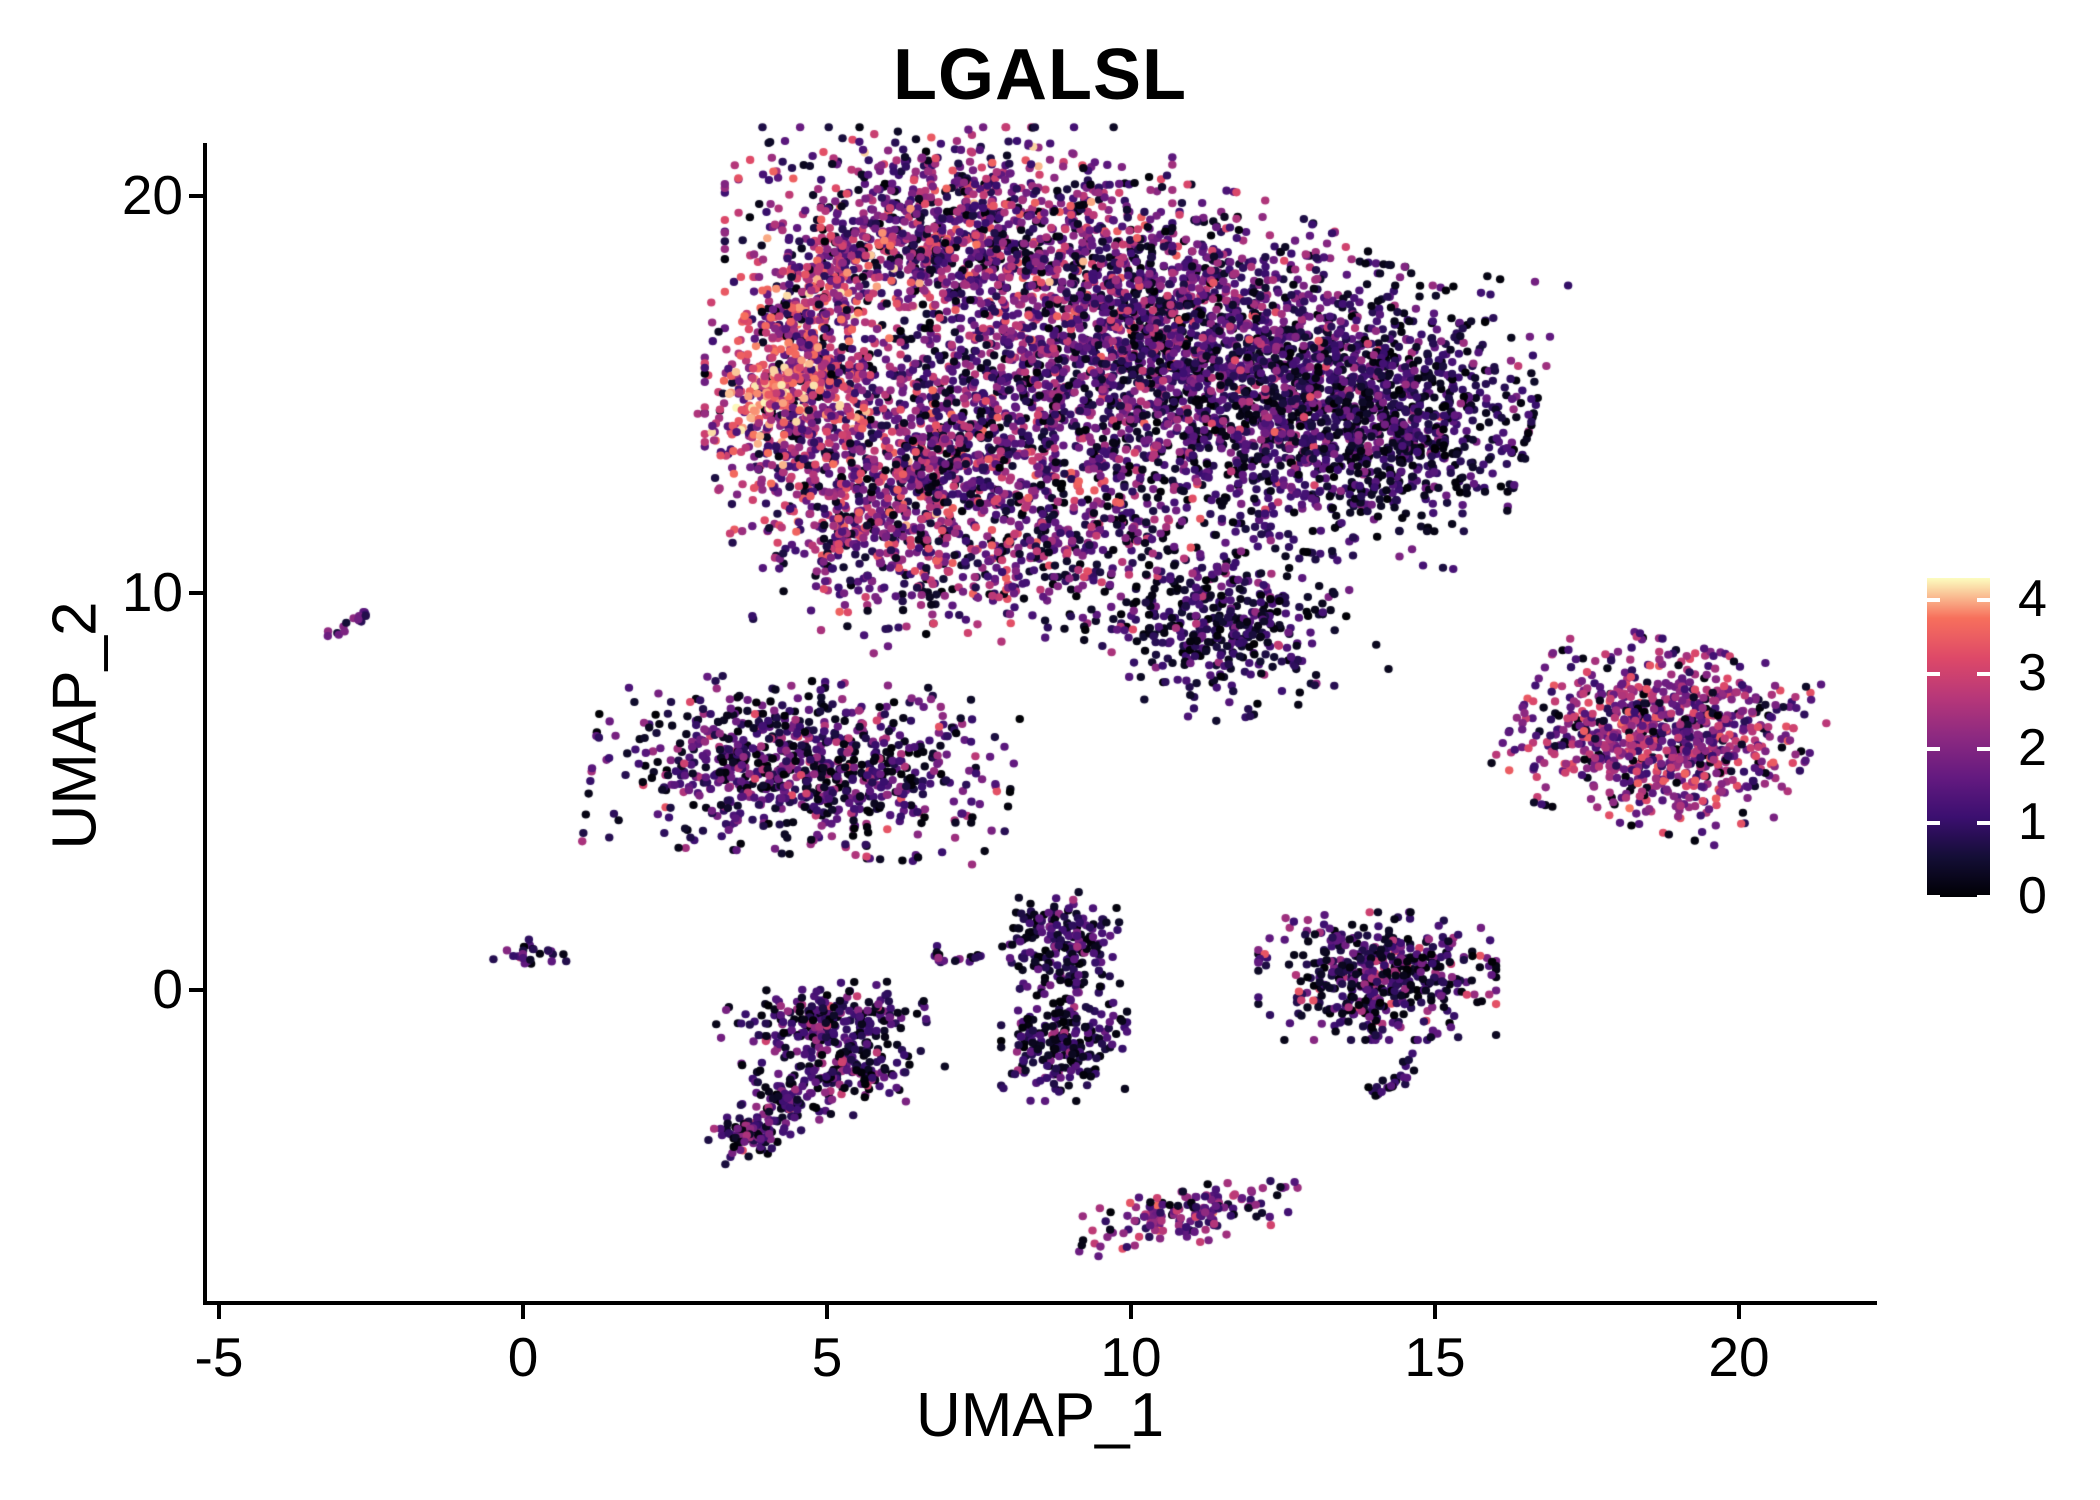 Image resolution: width=2100 pixels, height=1500 pixels. I want to click on colorbar-tick-label: 1, so click(2032, 821).